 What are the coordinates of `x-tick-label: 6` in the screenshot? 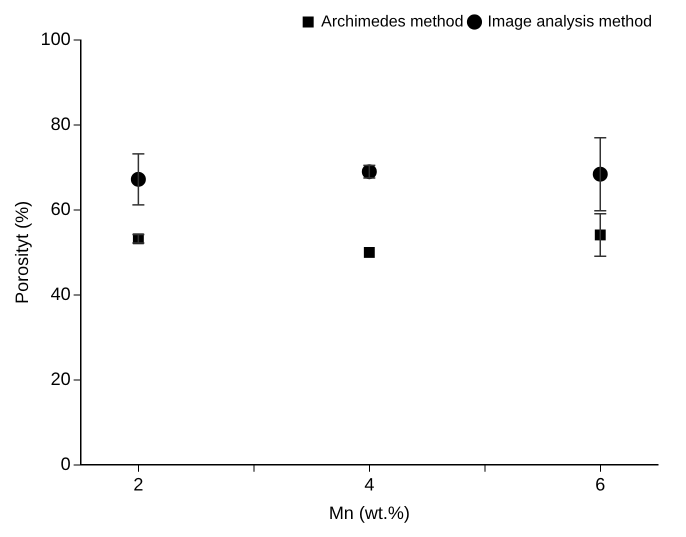 It's located at (600, 484).